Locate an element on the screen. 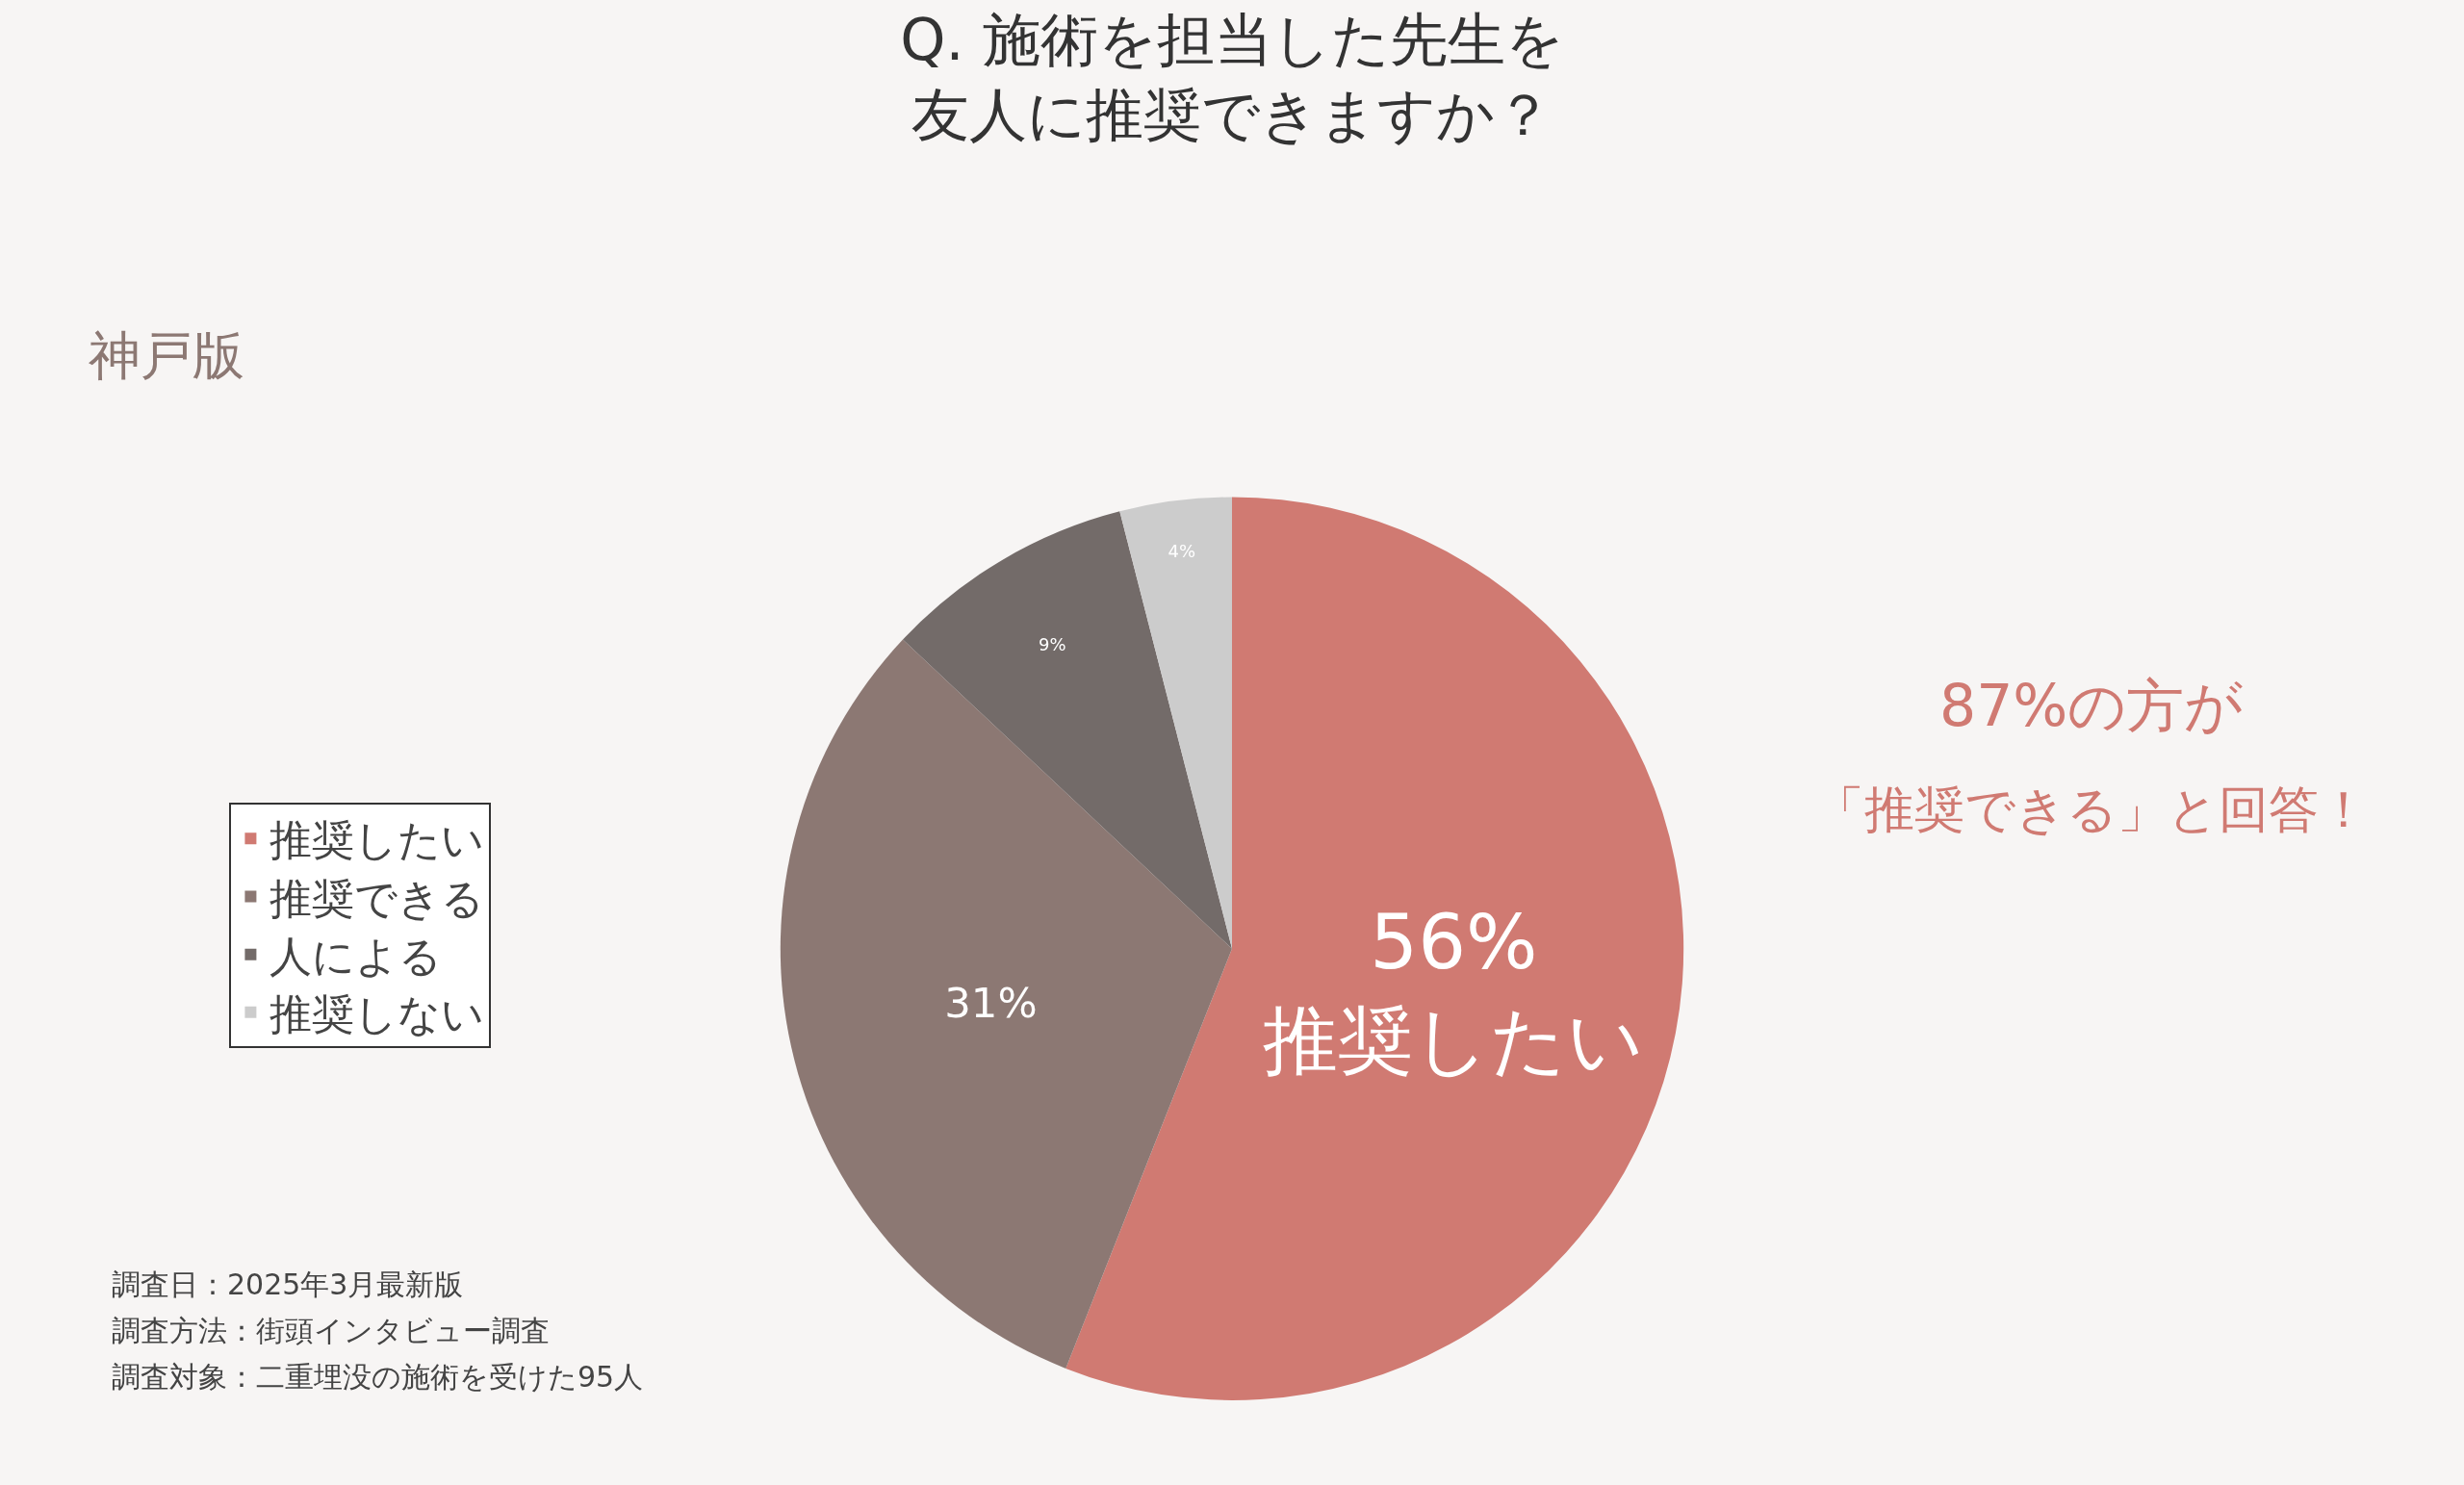 This screenshot has height=1485, width=2464. text: 調査方法：街頭インタビュー調査 is located at coordinates (331, 1330).